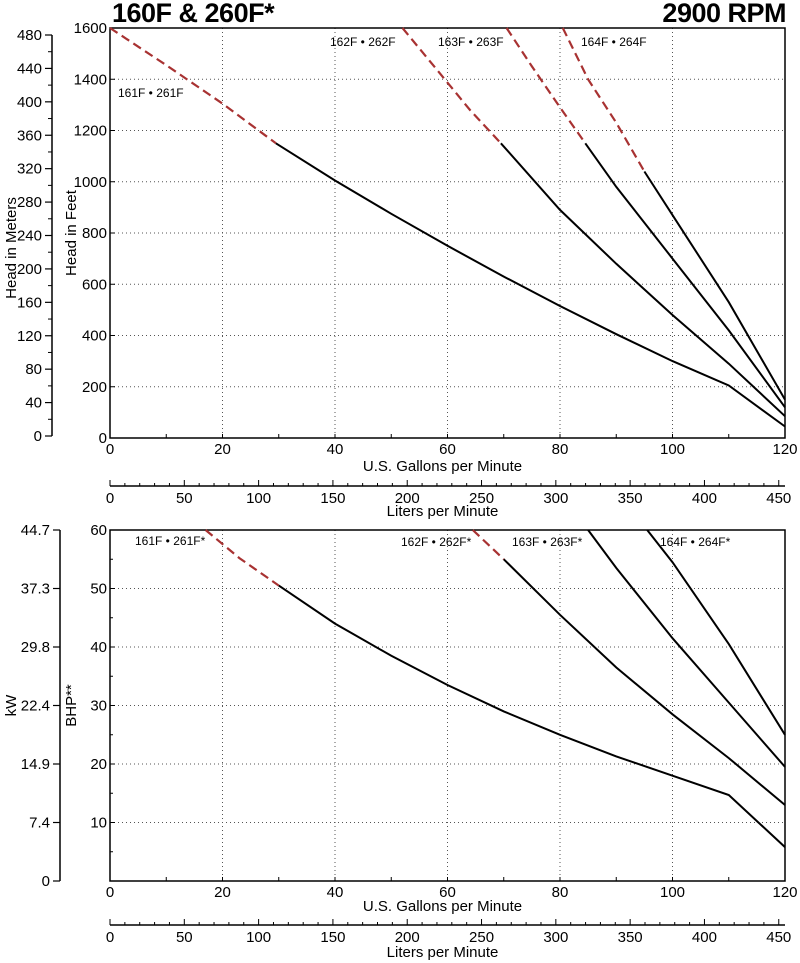  What do you see at coordinates (35, 706) in the screenshot?
I see `secondary-y-tick-label: 22.4` at bounding box center [35, 706].